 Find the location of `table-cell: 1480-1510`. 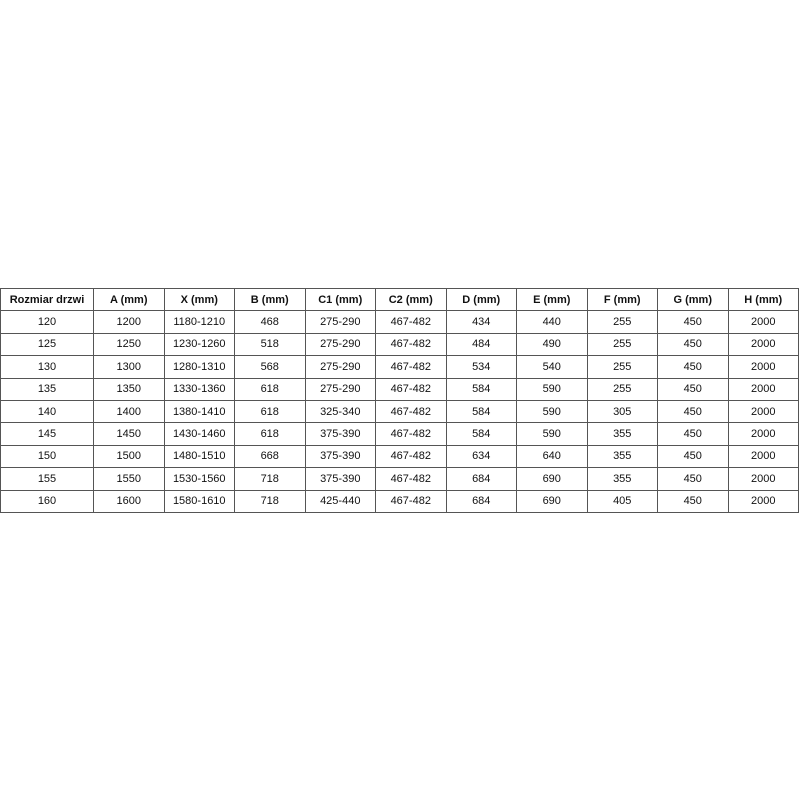

table-cell: 1480-1510 is located at coordinates (199, 456).